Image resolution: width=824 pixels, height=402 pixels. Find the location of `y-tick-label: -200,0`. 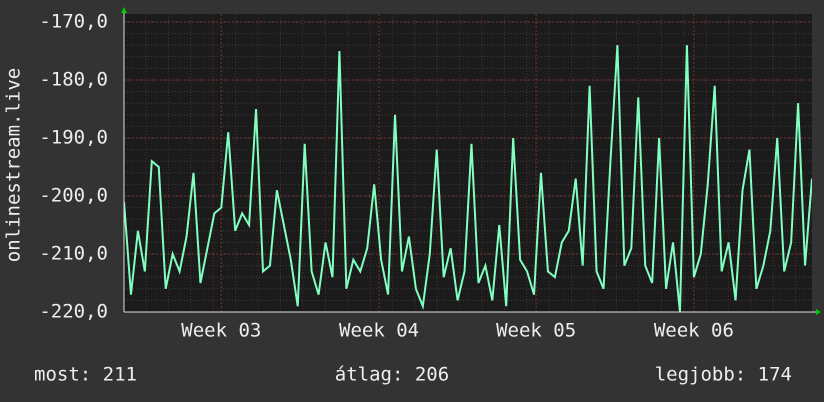

y-tick-label: -200,0 is located at coordinates (73, 196).